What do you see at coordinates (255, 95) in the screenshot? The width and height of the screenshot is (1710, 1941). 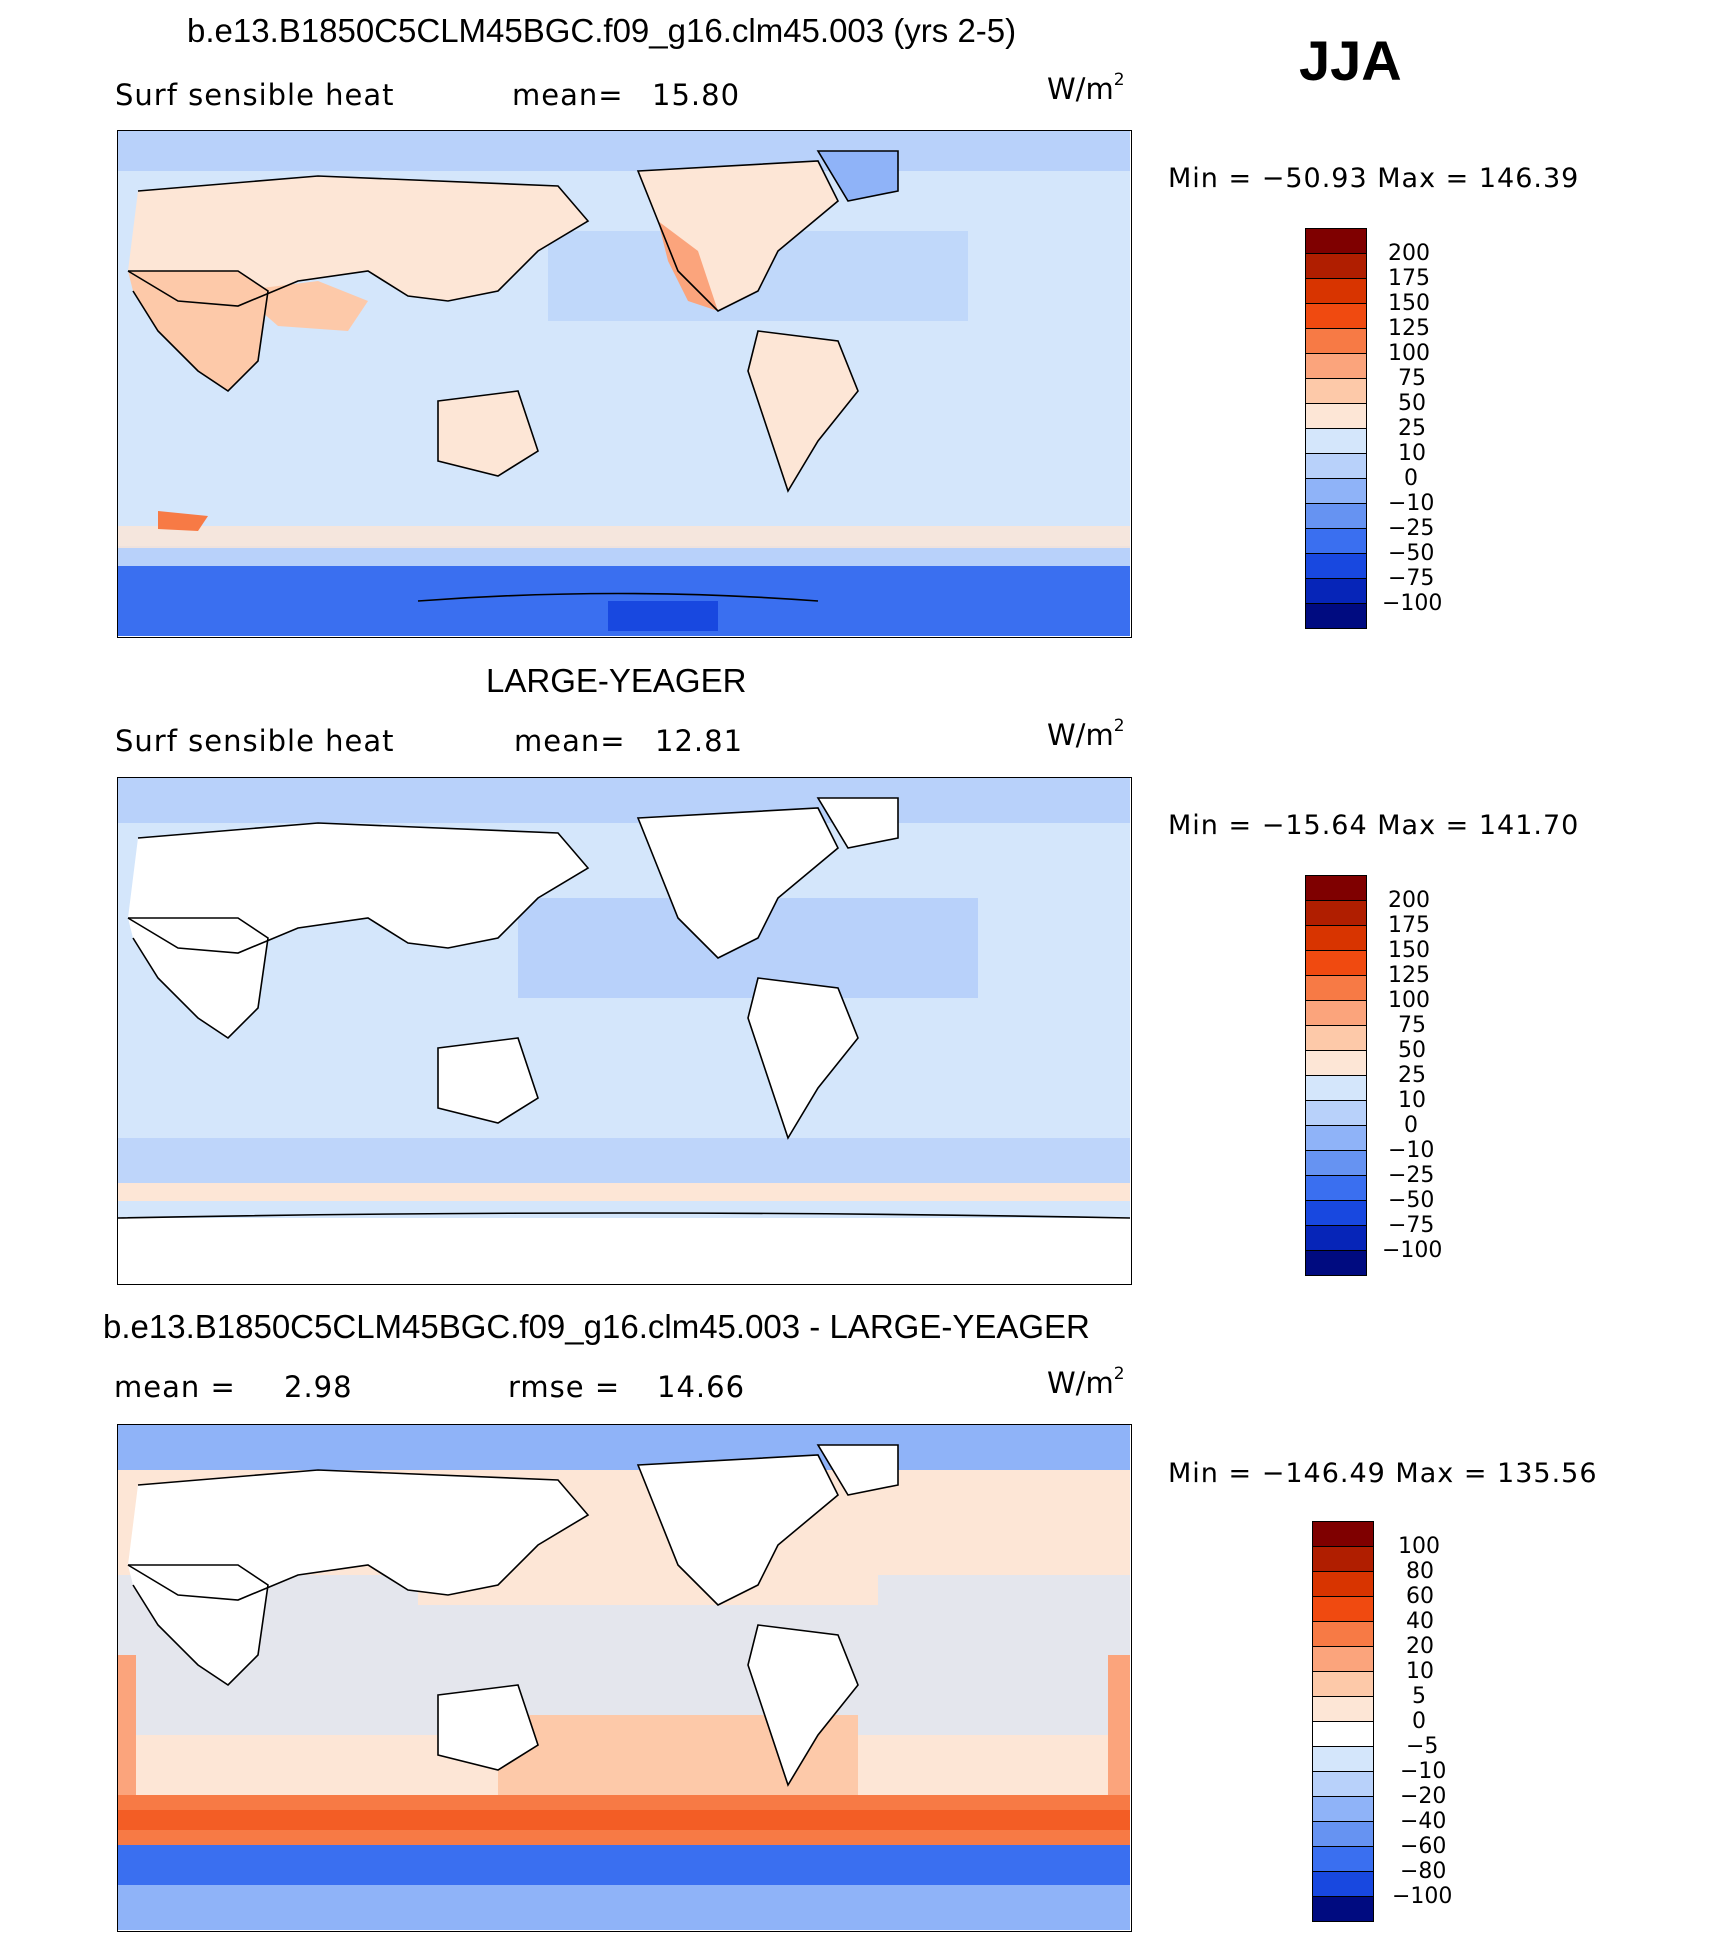 I see `panel1-variable: Surf sensible heat` at bounding box center [255, 95].